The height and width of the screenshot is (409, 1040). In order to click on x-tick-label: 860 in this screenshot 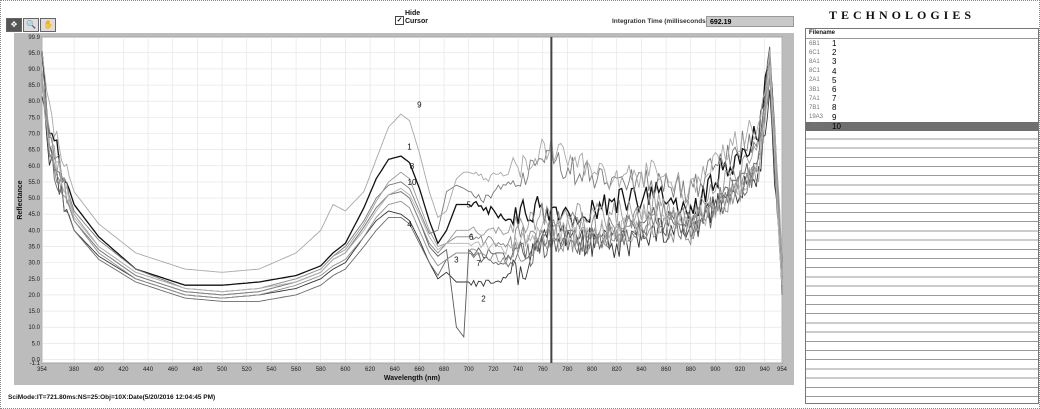, I will do `click(666, 370)`.